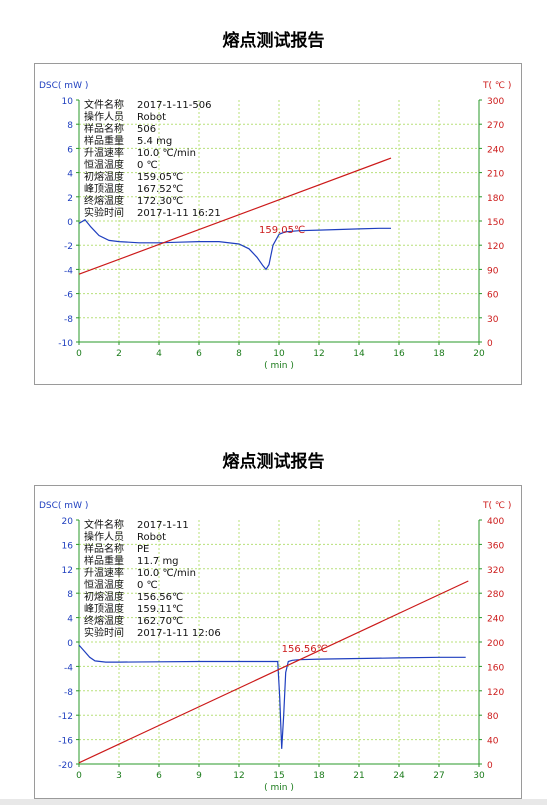 The width and height of the screenshot is (547, 805). Describe the element at coordinates (495, 668) in the screenshot. I see `right-tick-label: 160` at that location.